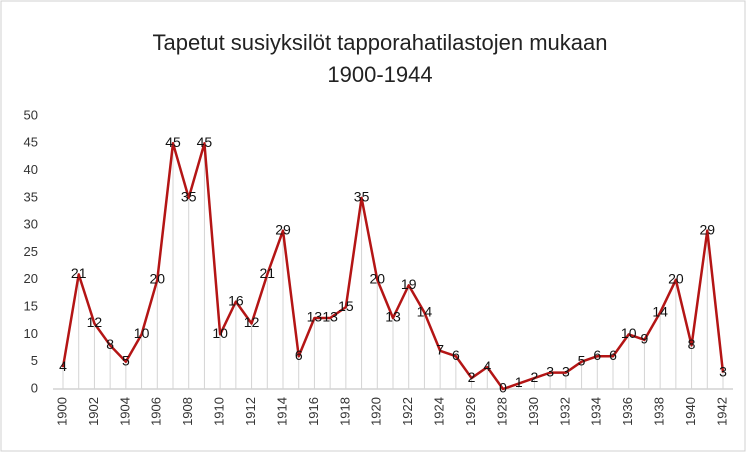 The width and height of the screenshot is (746, 452). Describe the element at coordinates (409, 284) in the screenshot. I see `data-label: 19` at that location.